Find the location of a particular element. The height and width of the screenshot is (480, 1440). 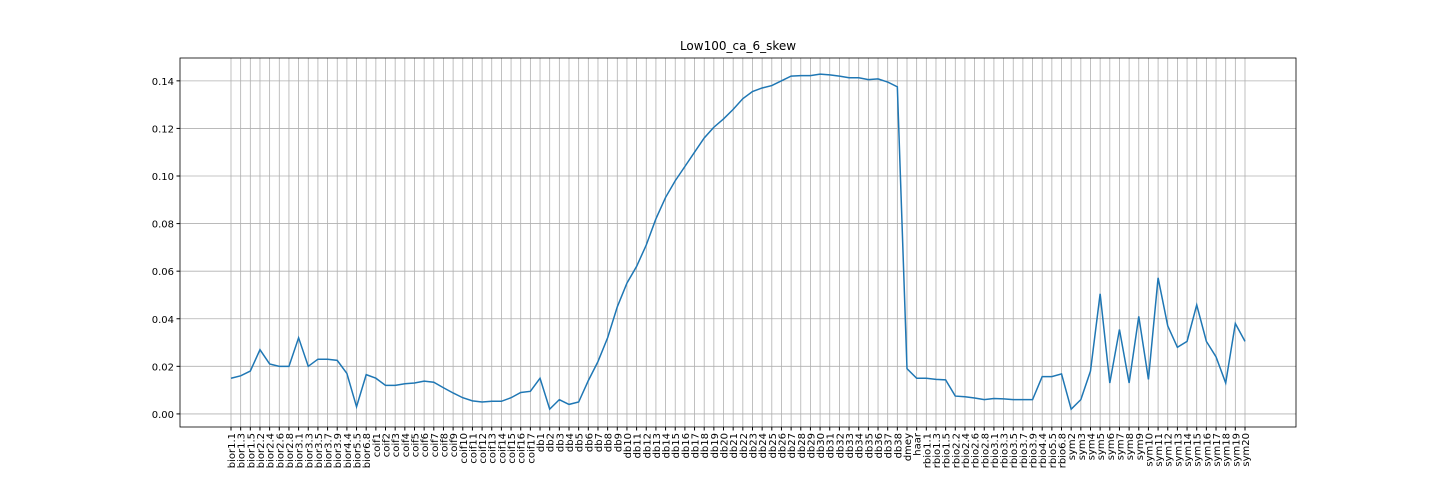

y-tick-label: 0.00 is located at coordinates (163, 415).